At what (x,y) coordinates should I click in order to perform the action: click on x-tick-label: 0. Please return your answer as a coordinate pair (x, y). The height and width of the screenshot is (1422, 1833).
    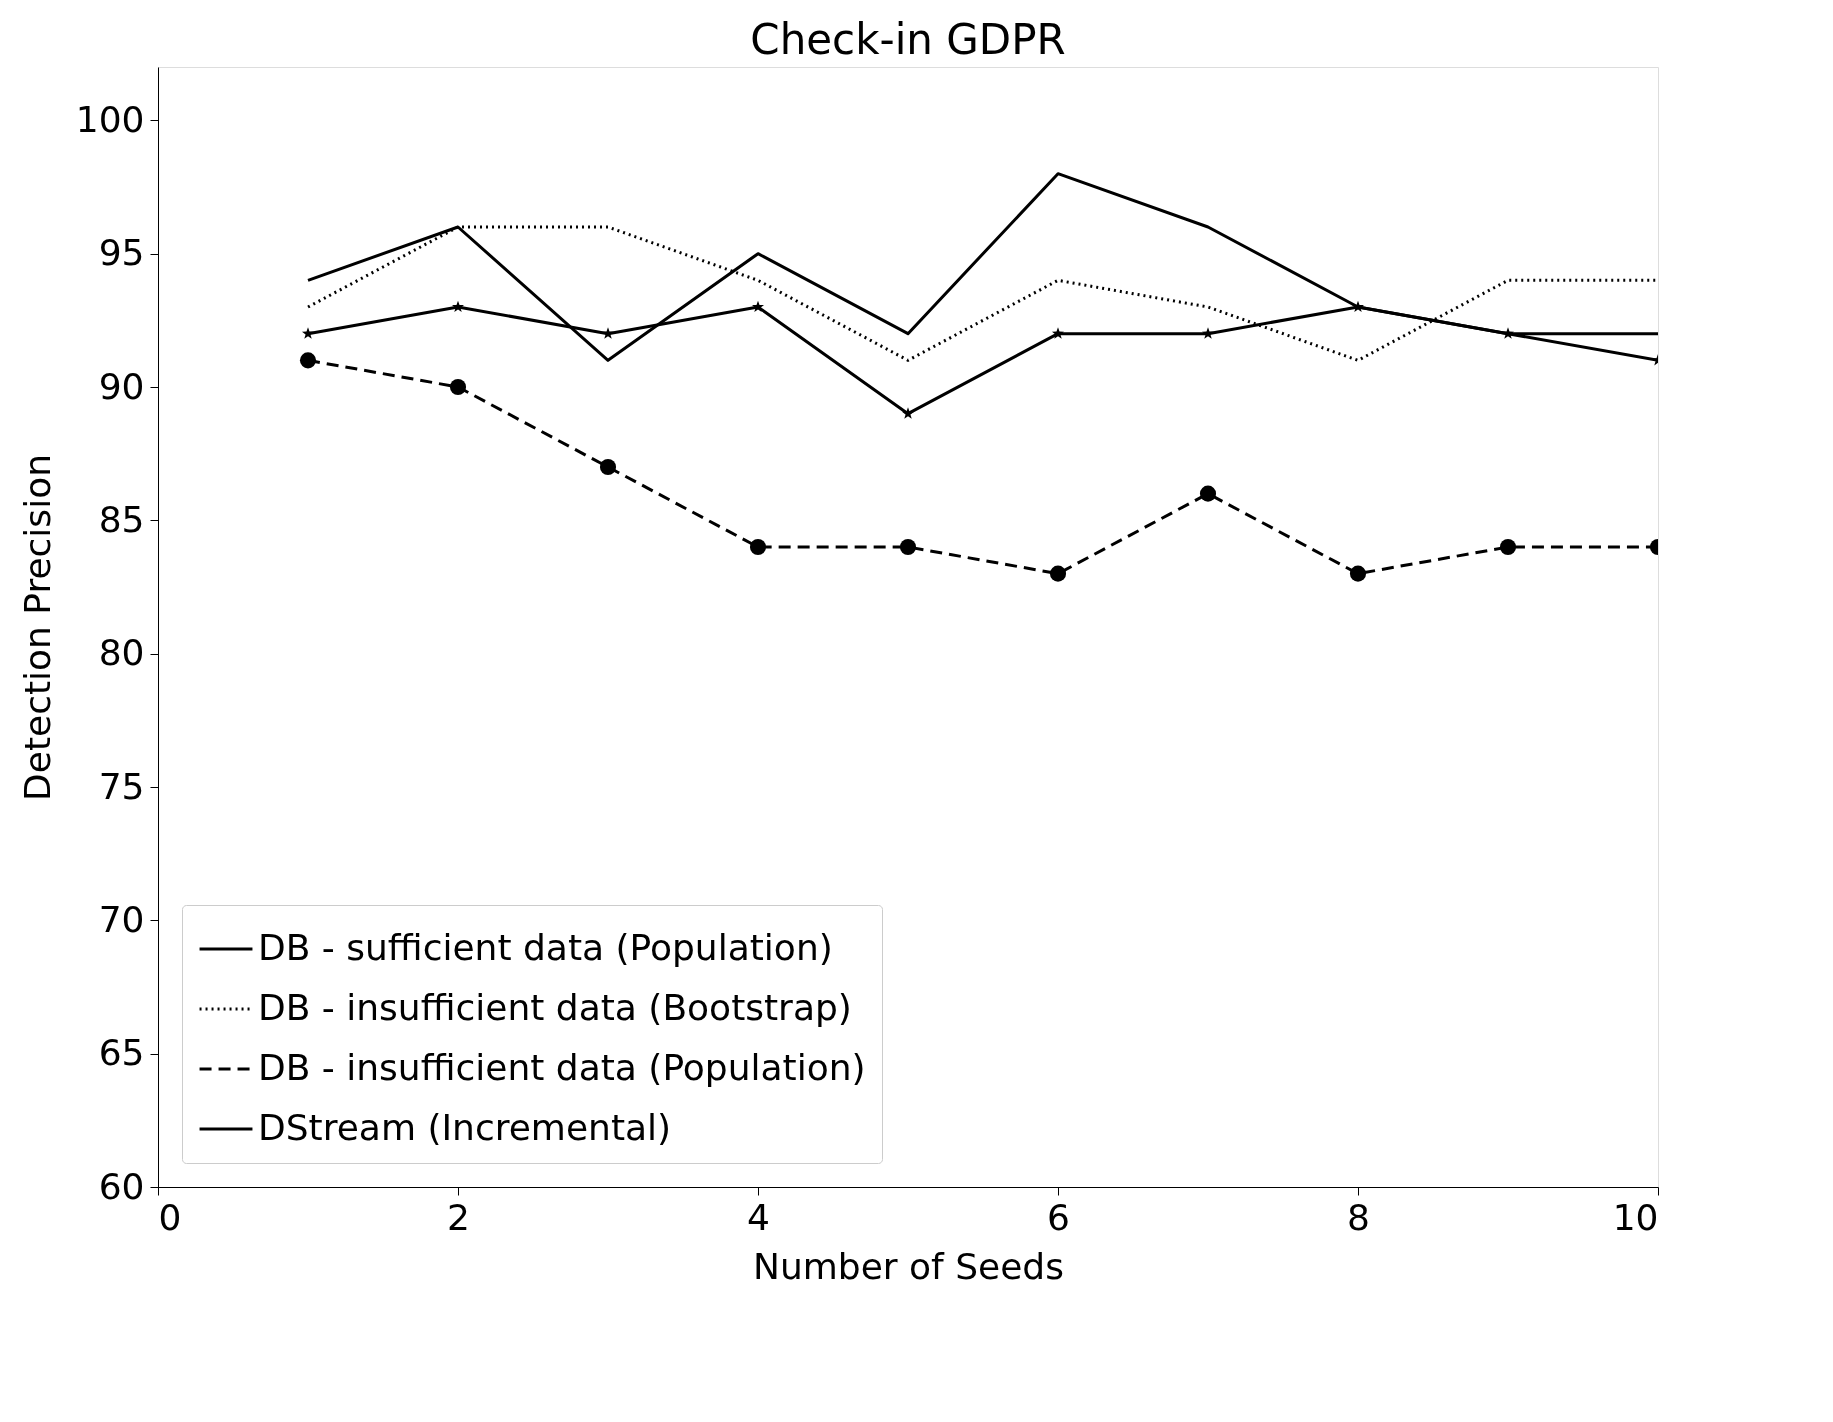
    Looking at the image, I should click on (170, 1217).